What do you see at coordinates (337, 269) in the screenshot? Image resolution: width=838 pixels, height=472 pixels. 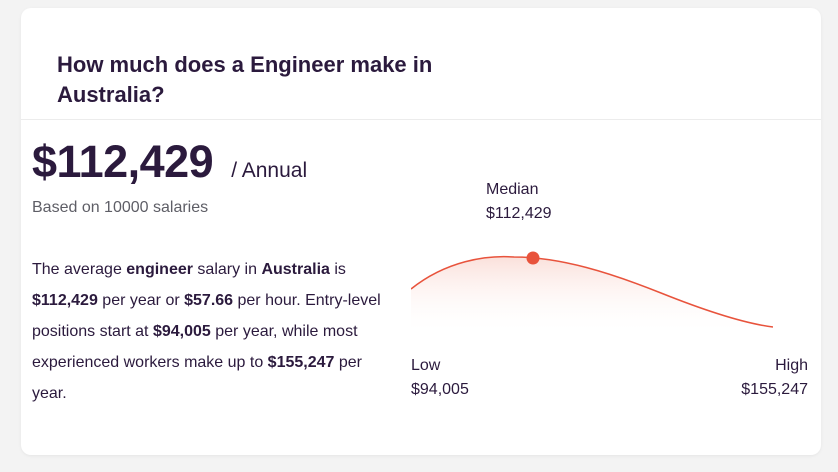 I see `description-text: is` at bounding box center [337, 269].